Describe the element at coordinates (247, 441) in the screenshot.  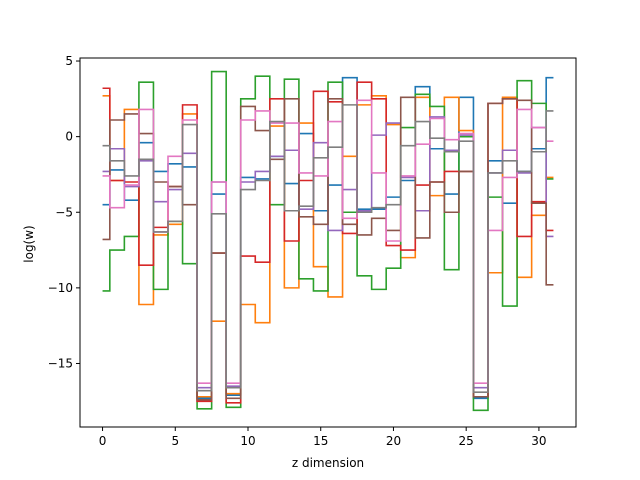
I see `x-tick-label: 10` at that location.